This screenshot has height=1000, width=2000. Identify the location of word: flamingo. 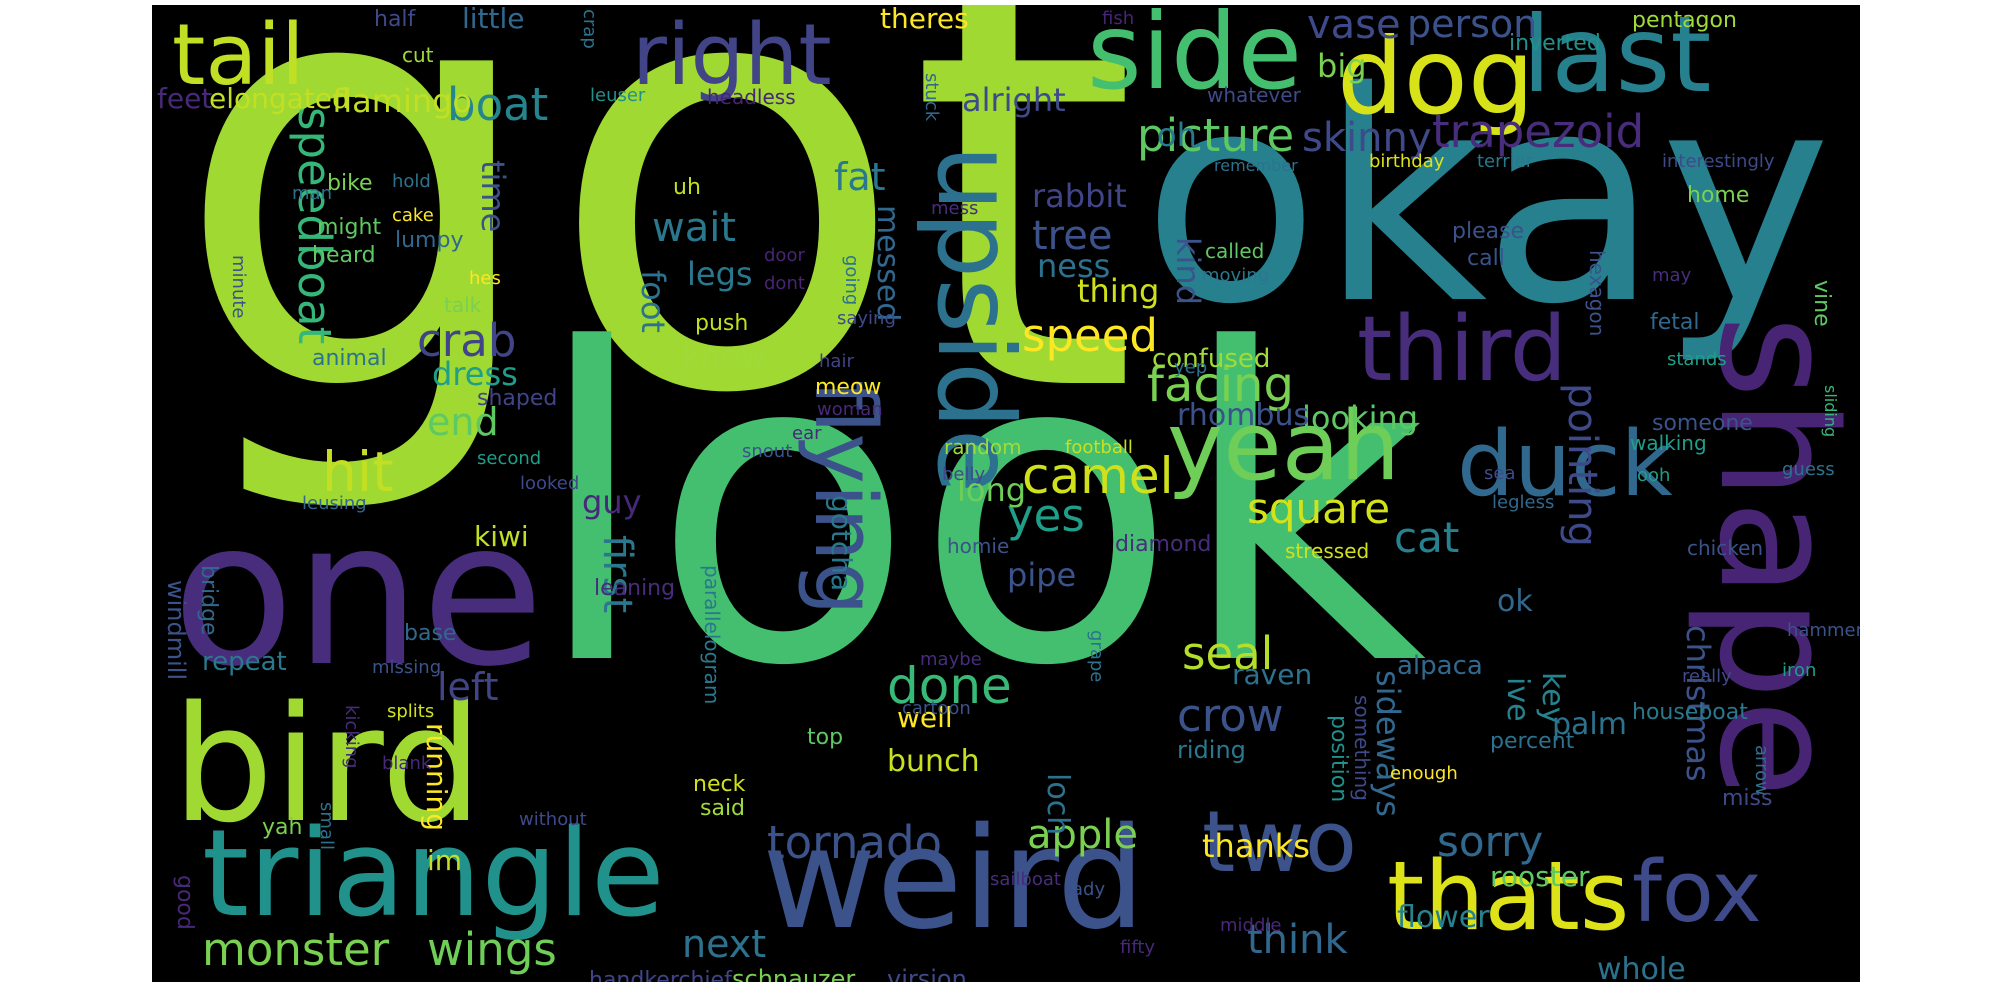
(402, 101).